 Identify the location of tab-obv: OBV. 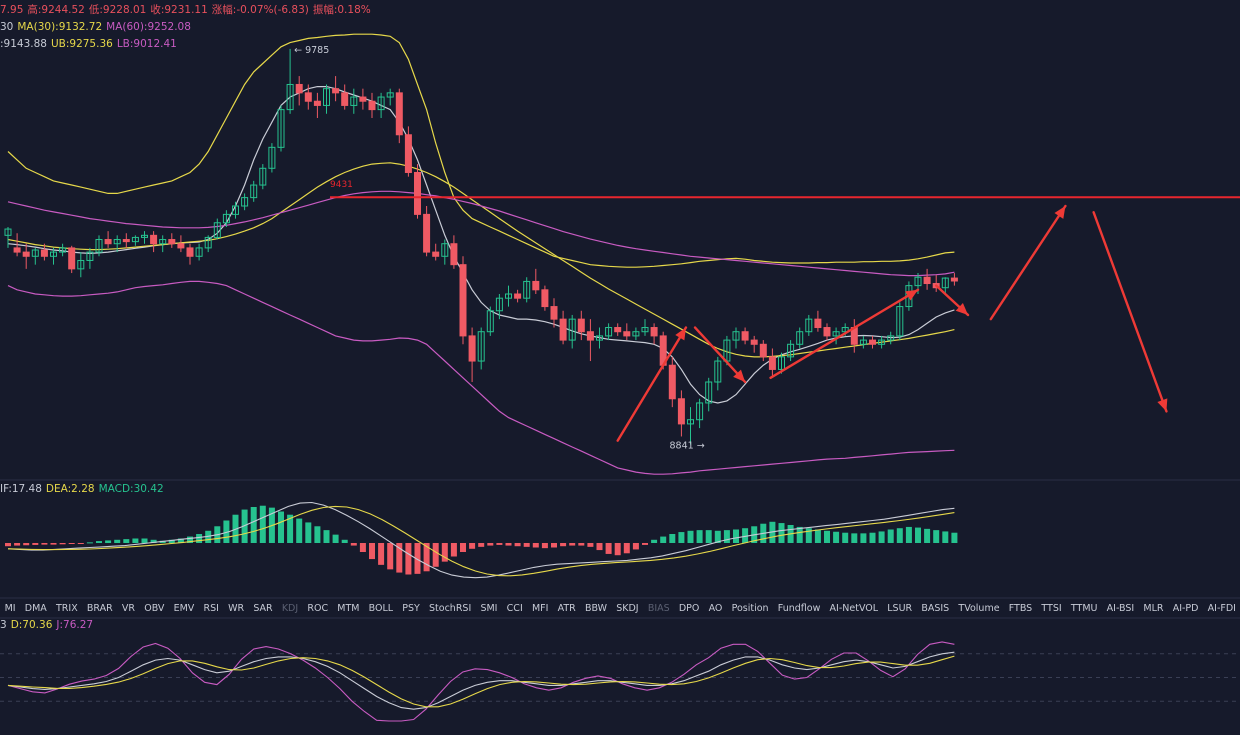
(154, 608).